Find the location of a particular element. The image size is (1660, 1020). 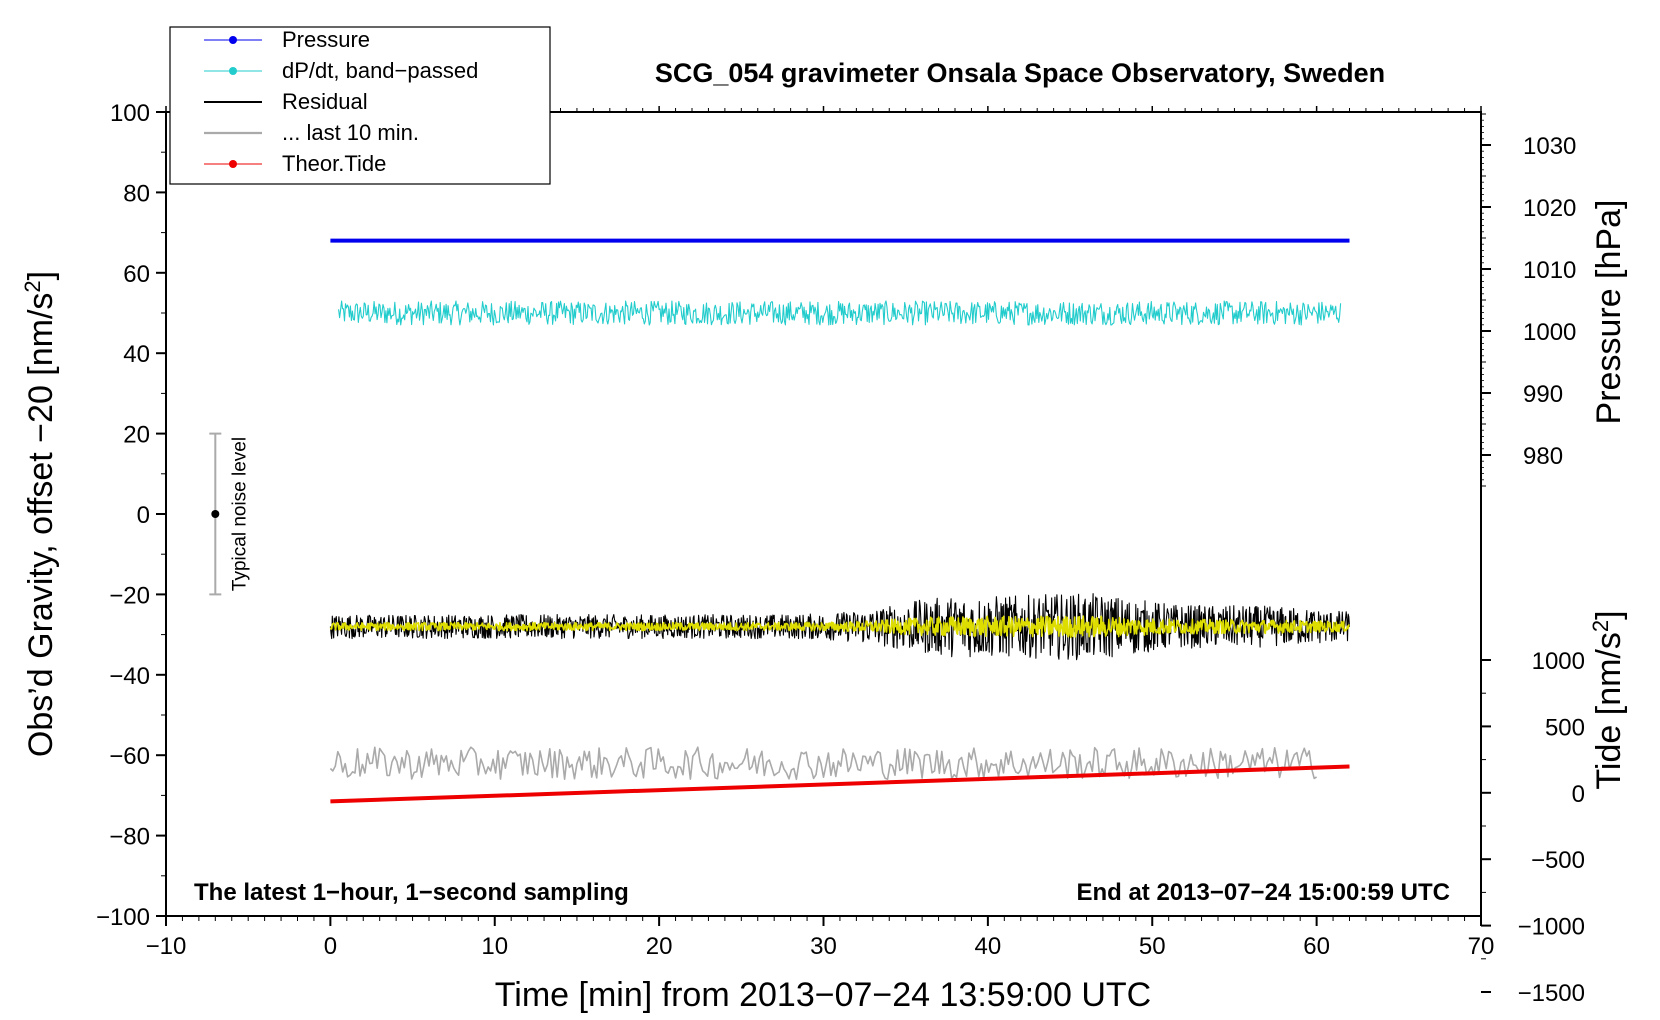

y-tick-label: 100 is located at coordinates (130, 113).